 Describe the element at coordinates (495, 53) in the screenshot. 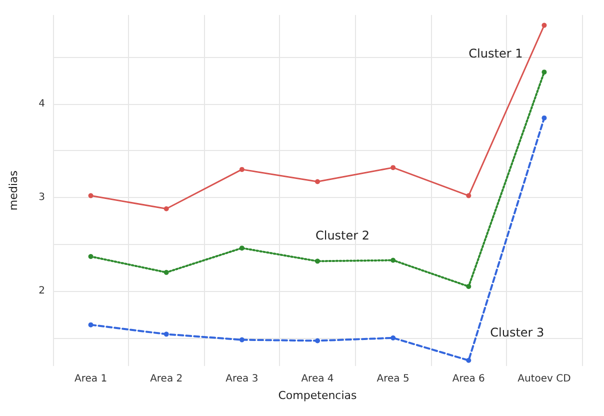

I see `series-label: Cluster 1` at that location.